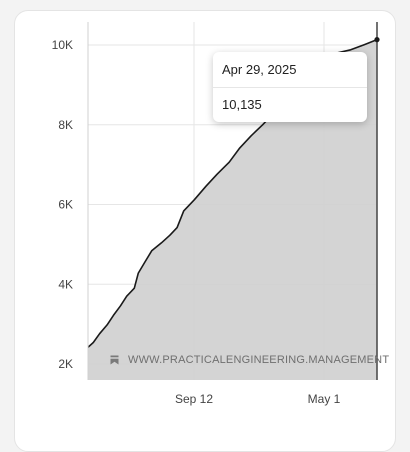 This screenshot has width=410, height=452. What do you see at coordinates (114, 360) in the screenshot?
I see `bookmark-icon` at bounding box center [114, 360].